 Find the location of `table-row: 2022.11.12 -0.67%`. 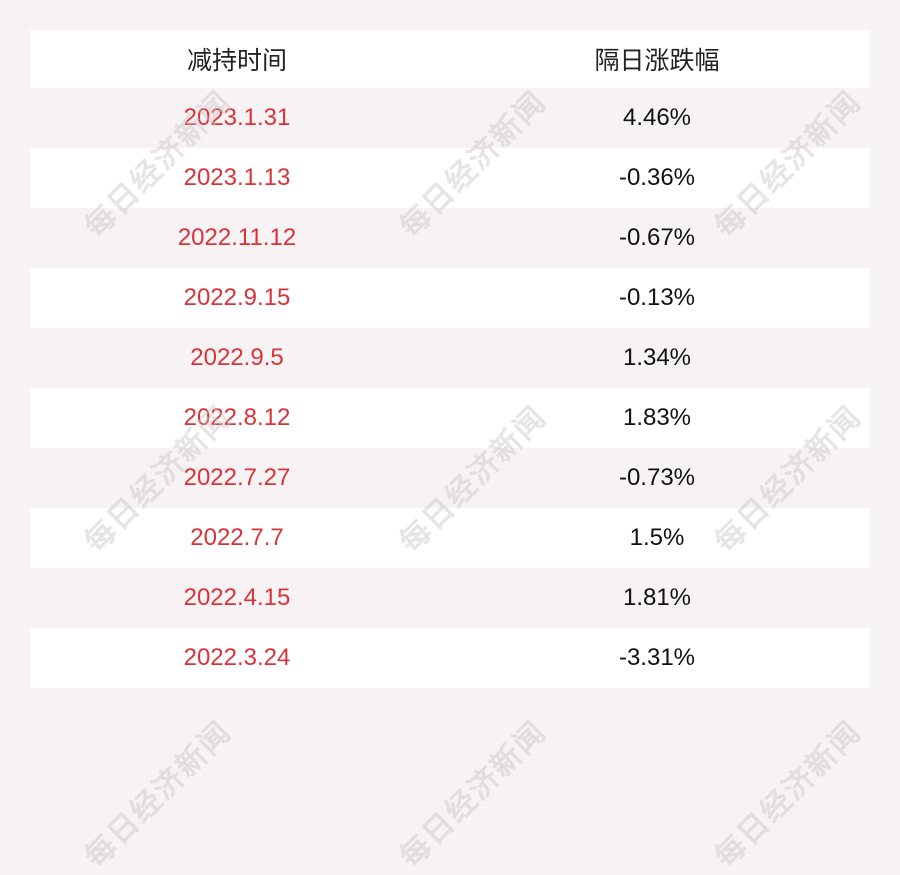

table-row: 2022.11.12 -0.67% is located at coordinates (450, 238).